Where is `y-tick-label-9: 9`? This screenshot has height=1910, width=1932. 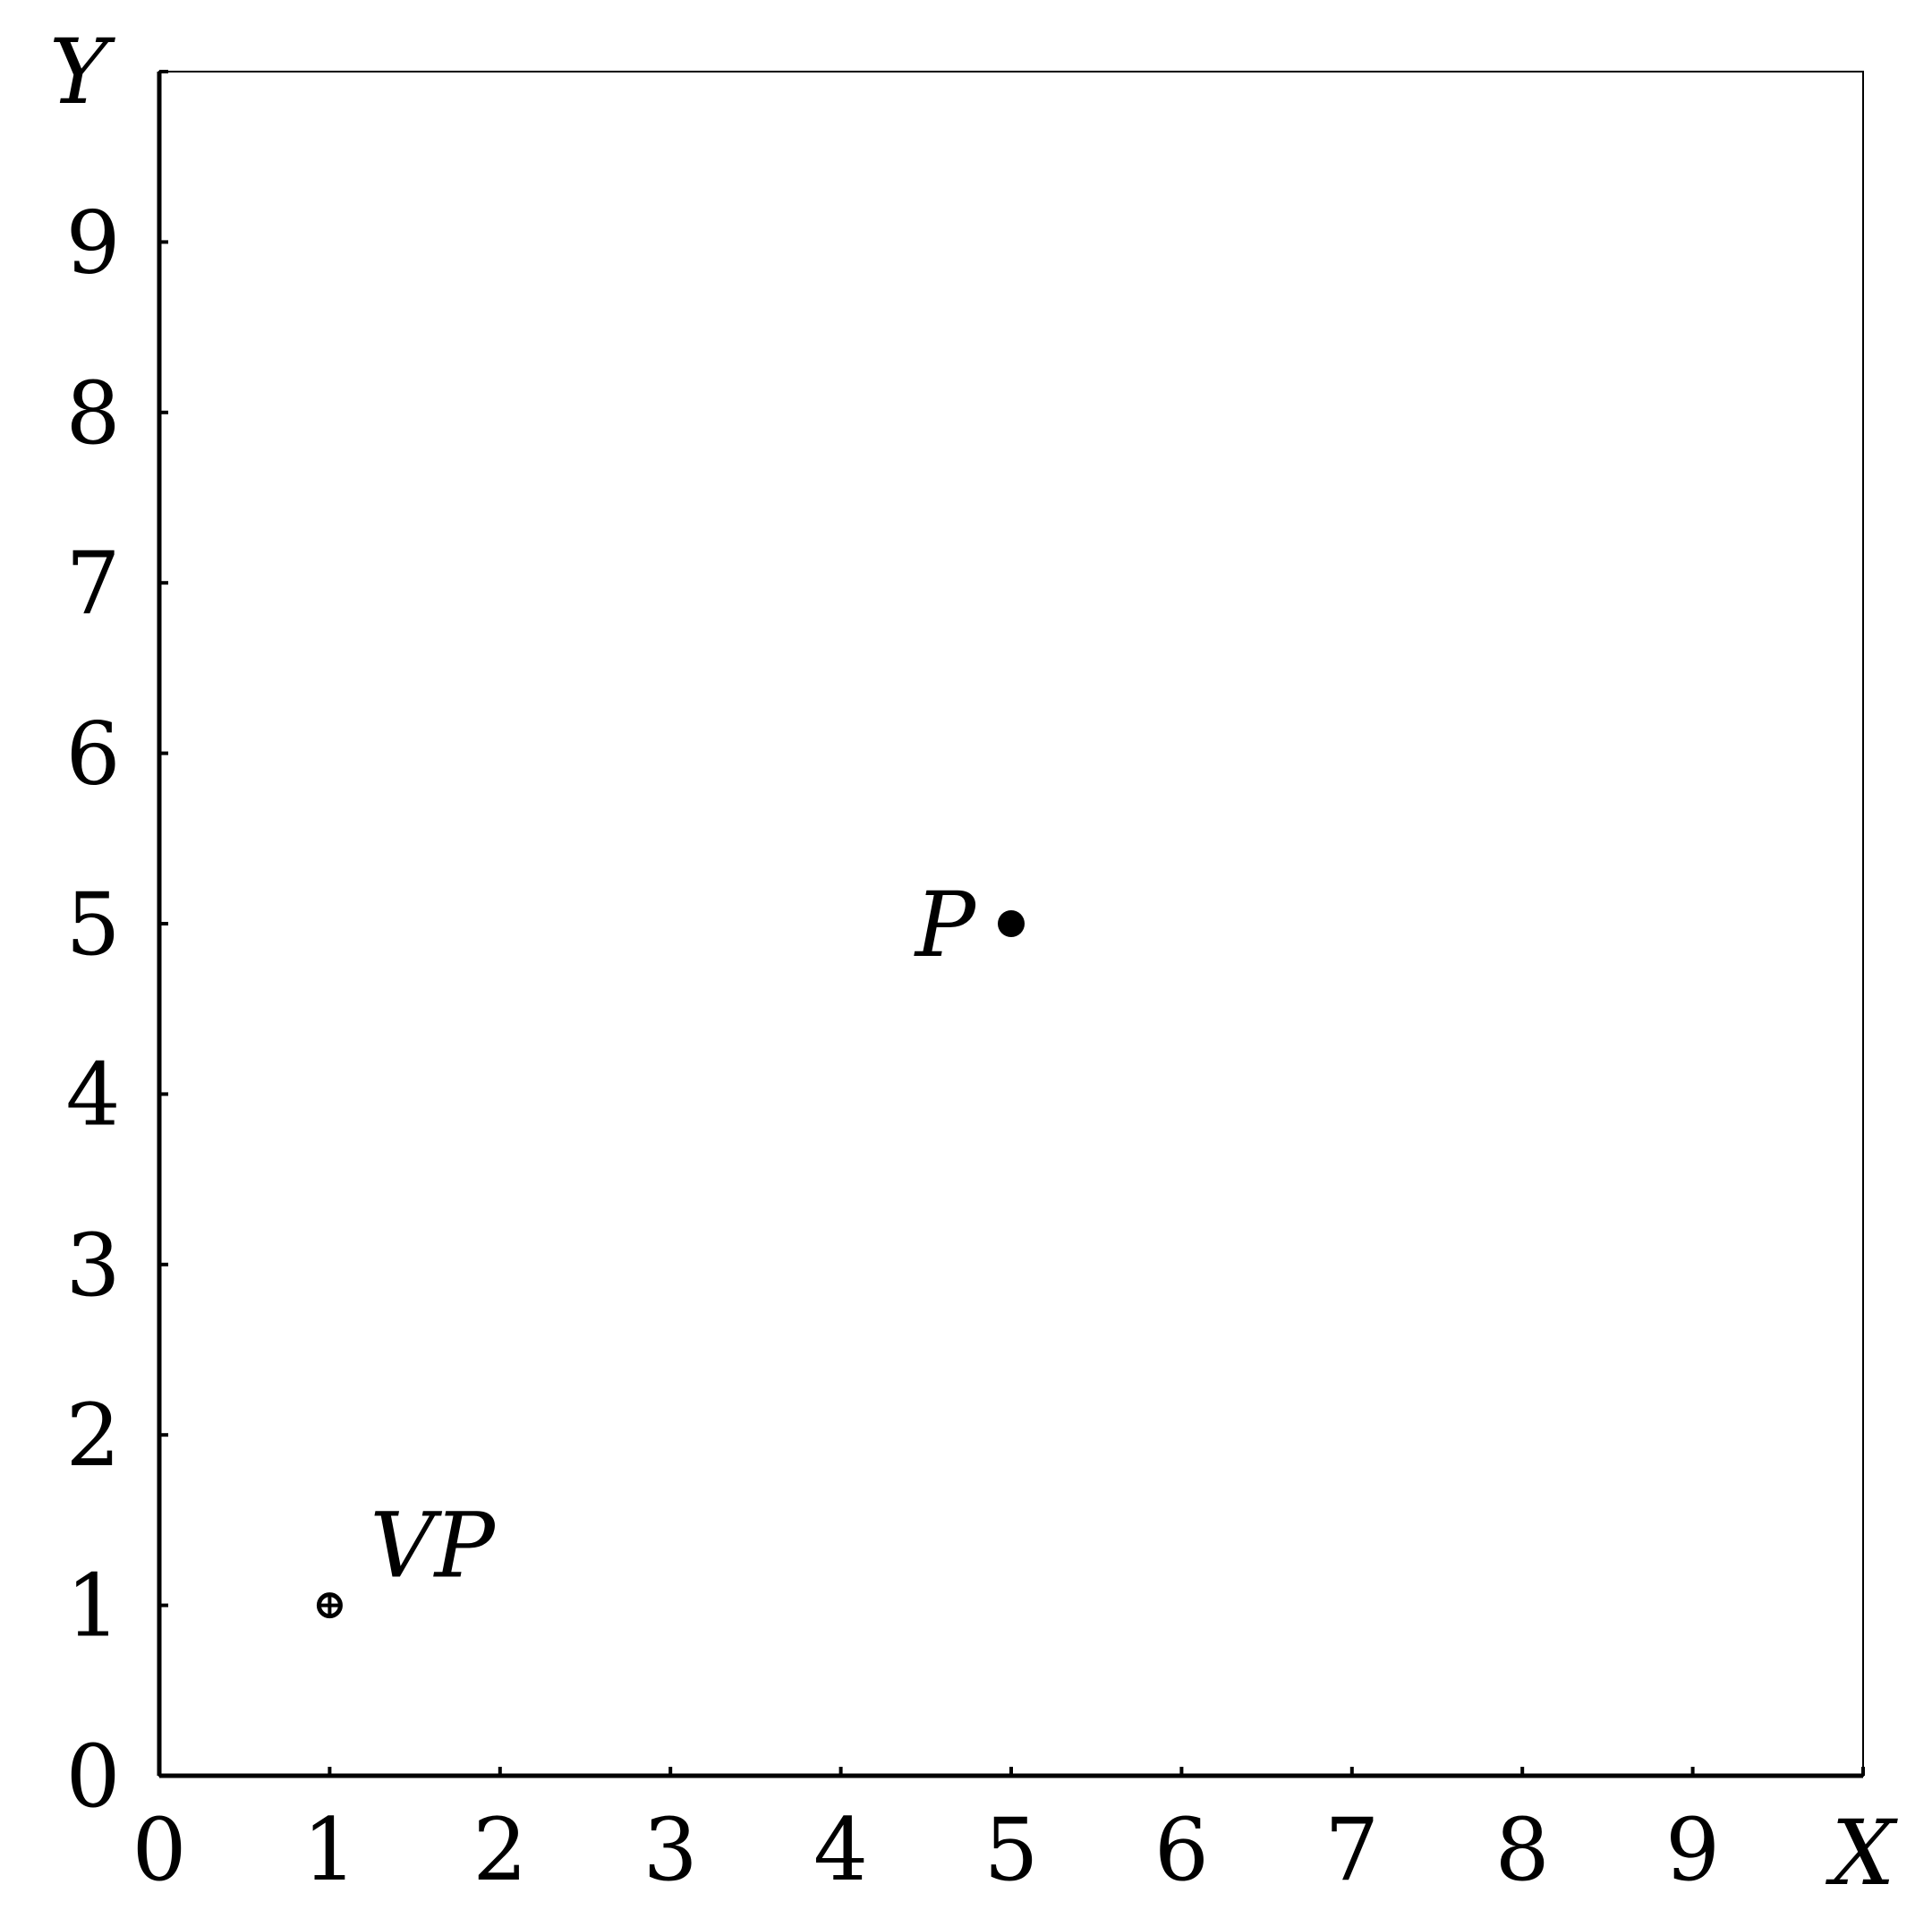 y-tick-label-9: 9 is located at coordinates (93, 242).